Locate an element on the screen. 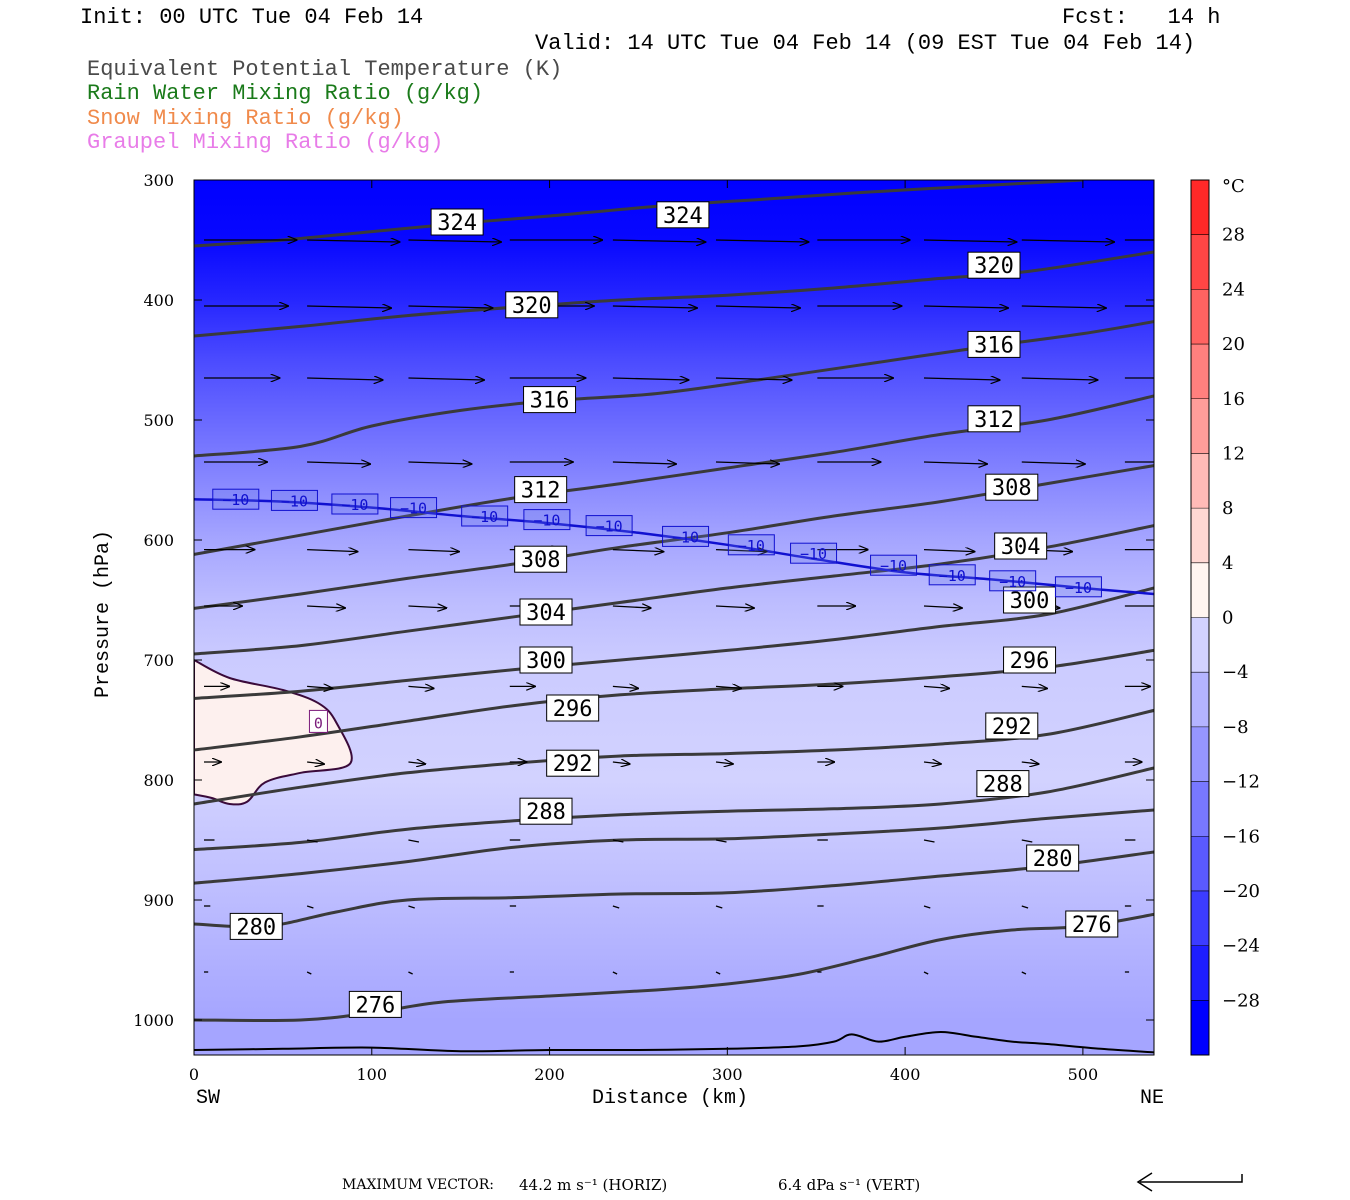 This screenshot has width=1350, height=1200. colorbar-label: −12 is located at coordinates (1241, 782).